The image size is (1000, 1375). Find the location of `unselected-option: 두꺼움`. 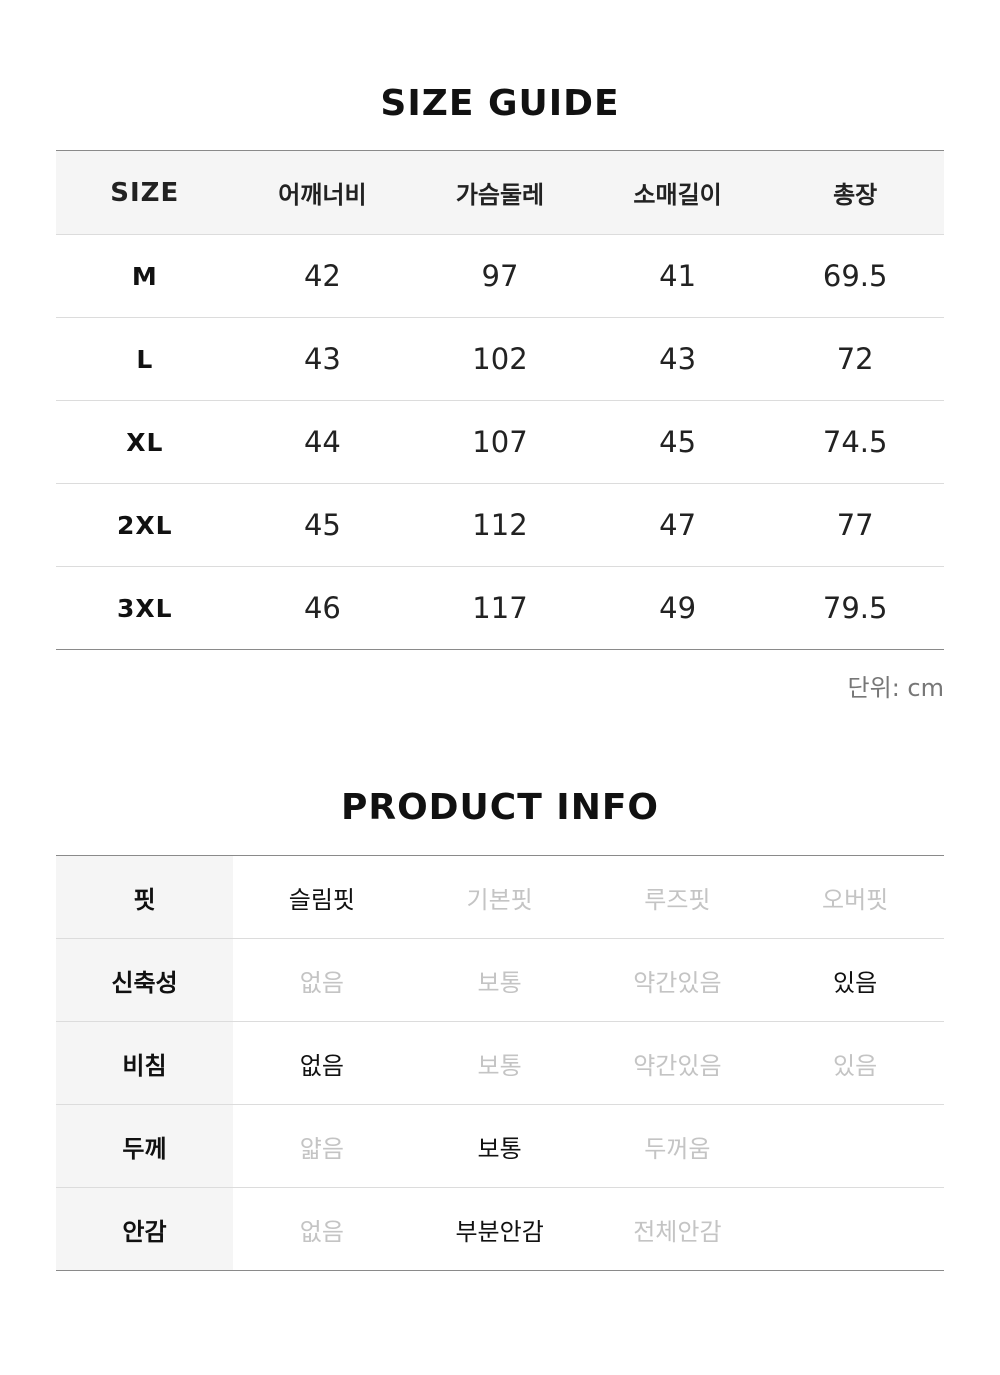

unselected-option: 두꺼움 is located at coordinates (677, 1146).